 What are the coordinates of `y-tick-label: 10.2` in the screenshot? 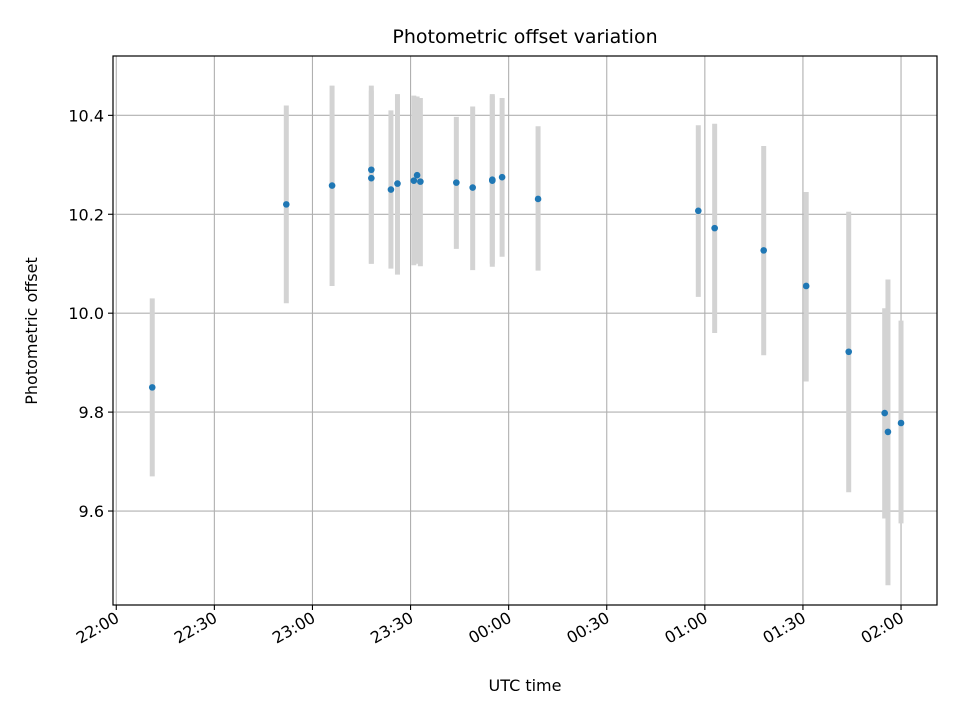 It's located at (86, 214).